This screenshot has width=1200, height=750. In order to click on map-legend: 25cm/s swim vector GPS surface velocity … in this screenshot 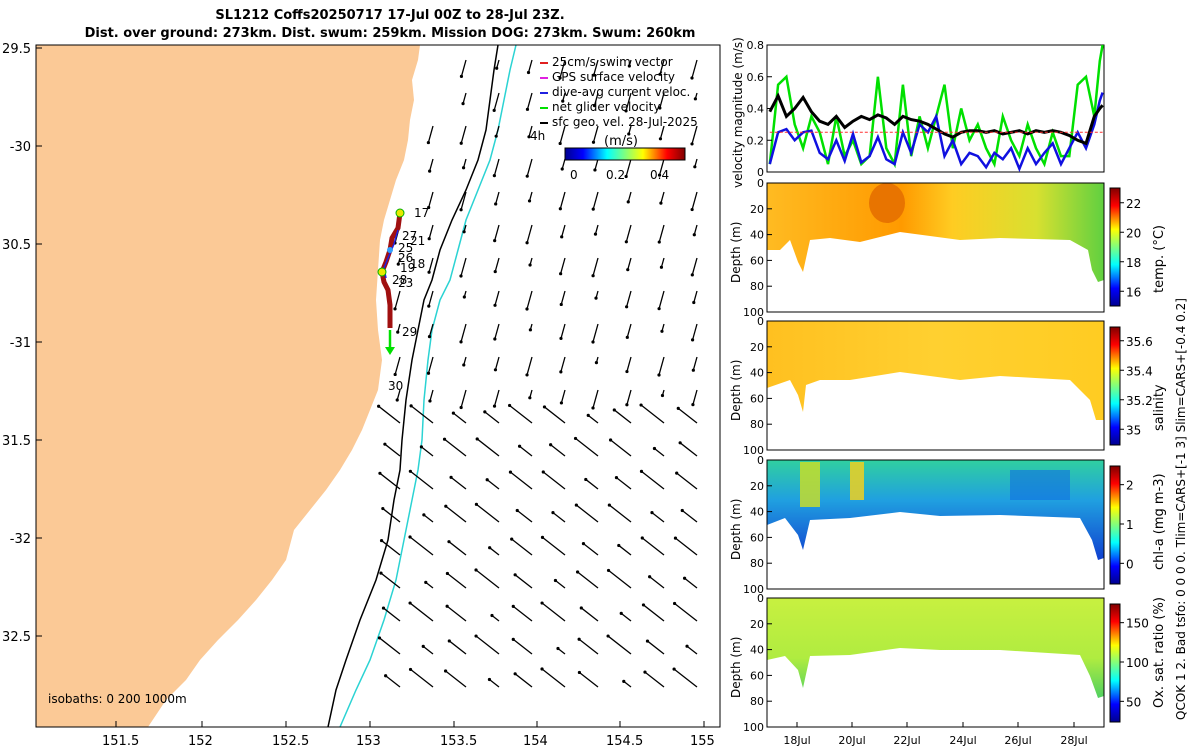, I will do `click(614, 99)`.